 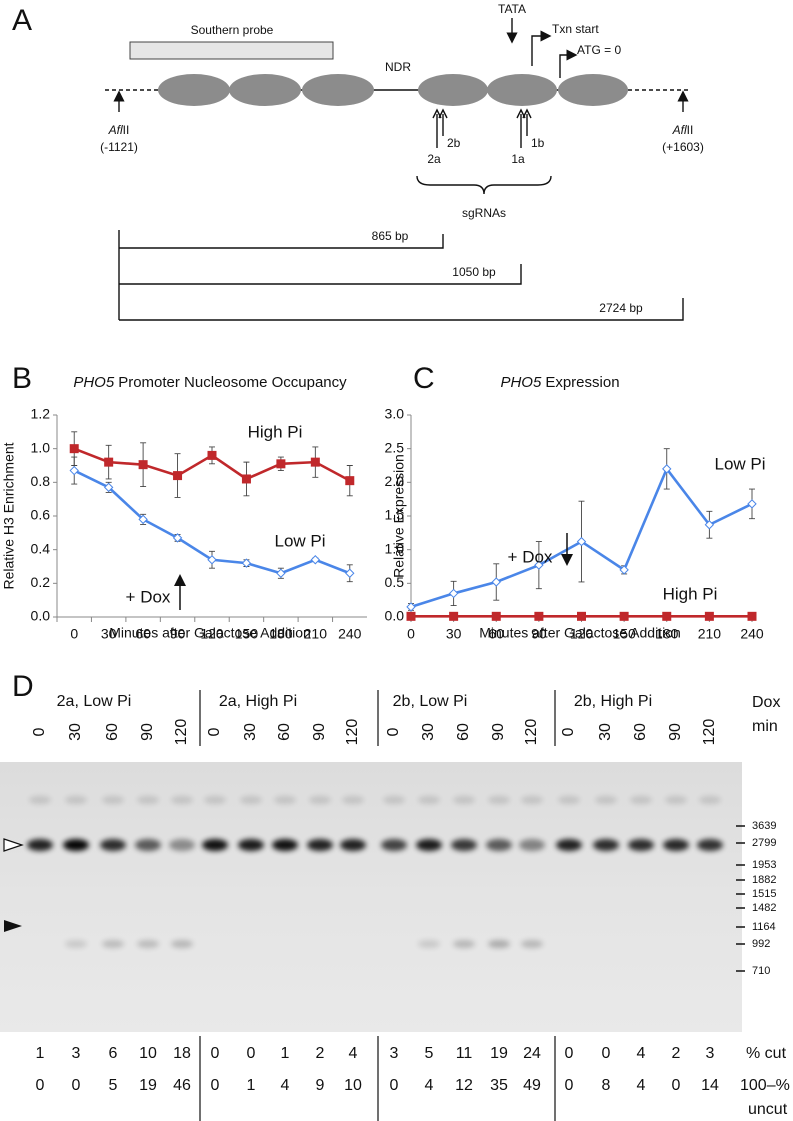 I want to click on y-tick-label: 0.5, so click(x=395, y=582).